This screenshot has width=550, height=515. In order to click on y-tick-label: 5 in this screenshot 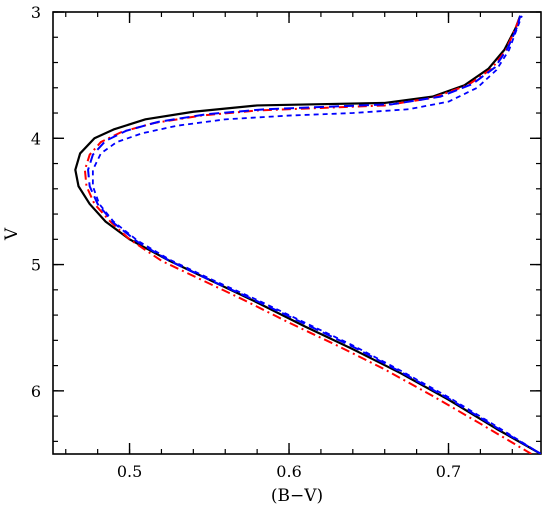, I will do `click(36, 265)`.